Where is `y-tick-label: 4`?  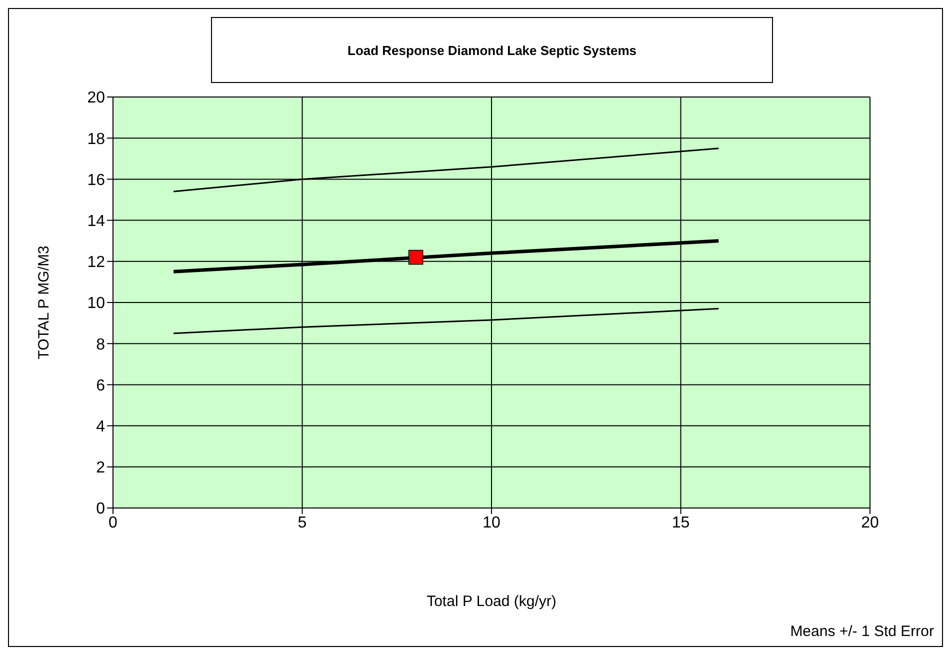 y-tick-label: 4 is located at coordinates (101, 427).